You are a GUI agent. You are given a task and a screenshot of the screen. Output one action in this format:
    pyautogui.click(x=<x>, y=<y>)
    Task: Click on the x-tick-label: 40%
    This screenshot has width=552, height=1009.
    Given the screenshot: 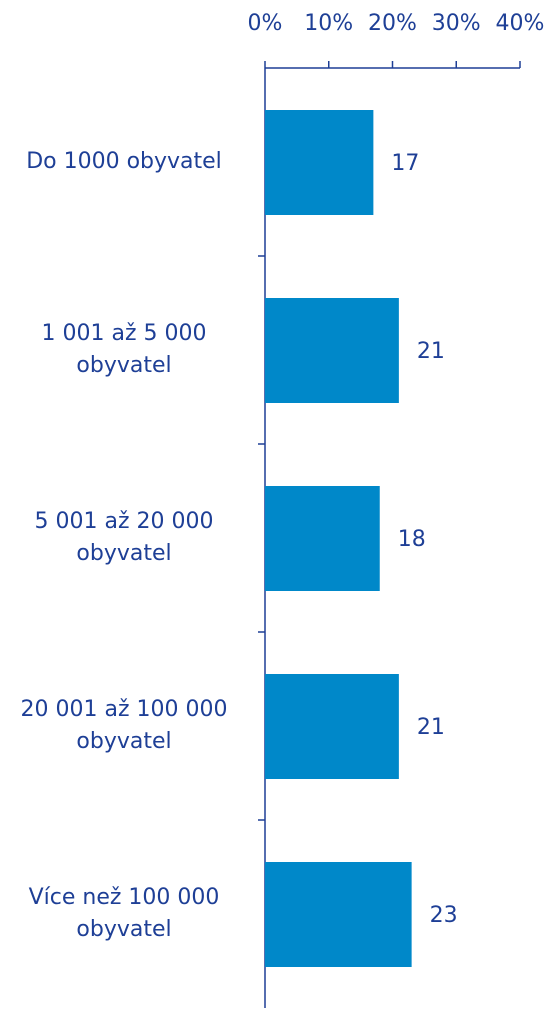 What is the action you would take?
    pyautogui.click(x=520, y=23)
    